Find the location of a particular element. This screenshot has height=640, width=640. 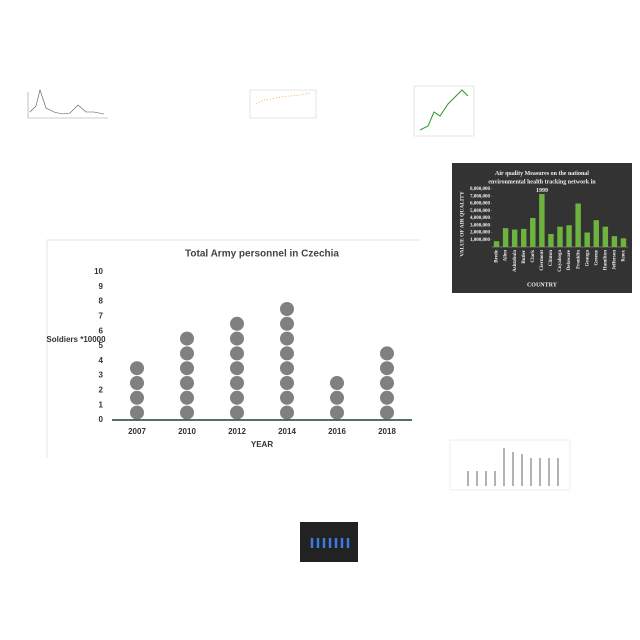

y-tick-label: 3,000,000 is located at coordinates (480, 225).